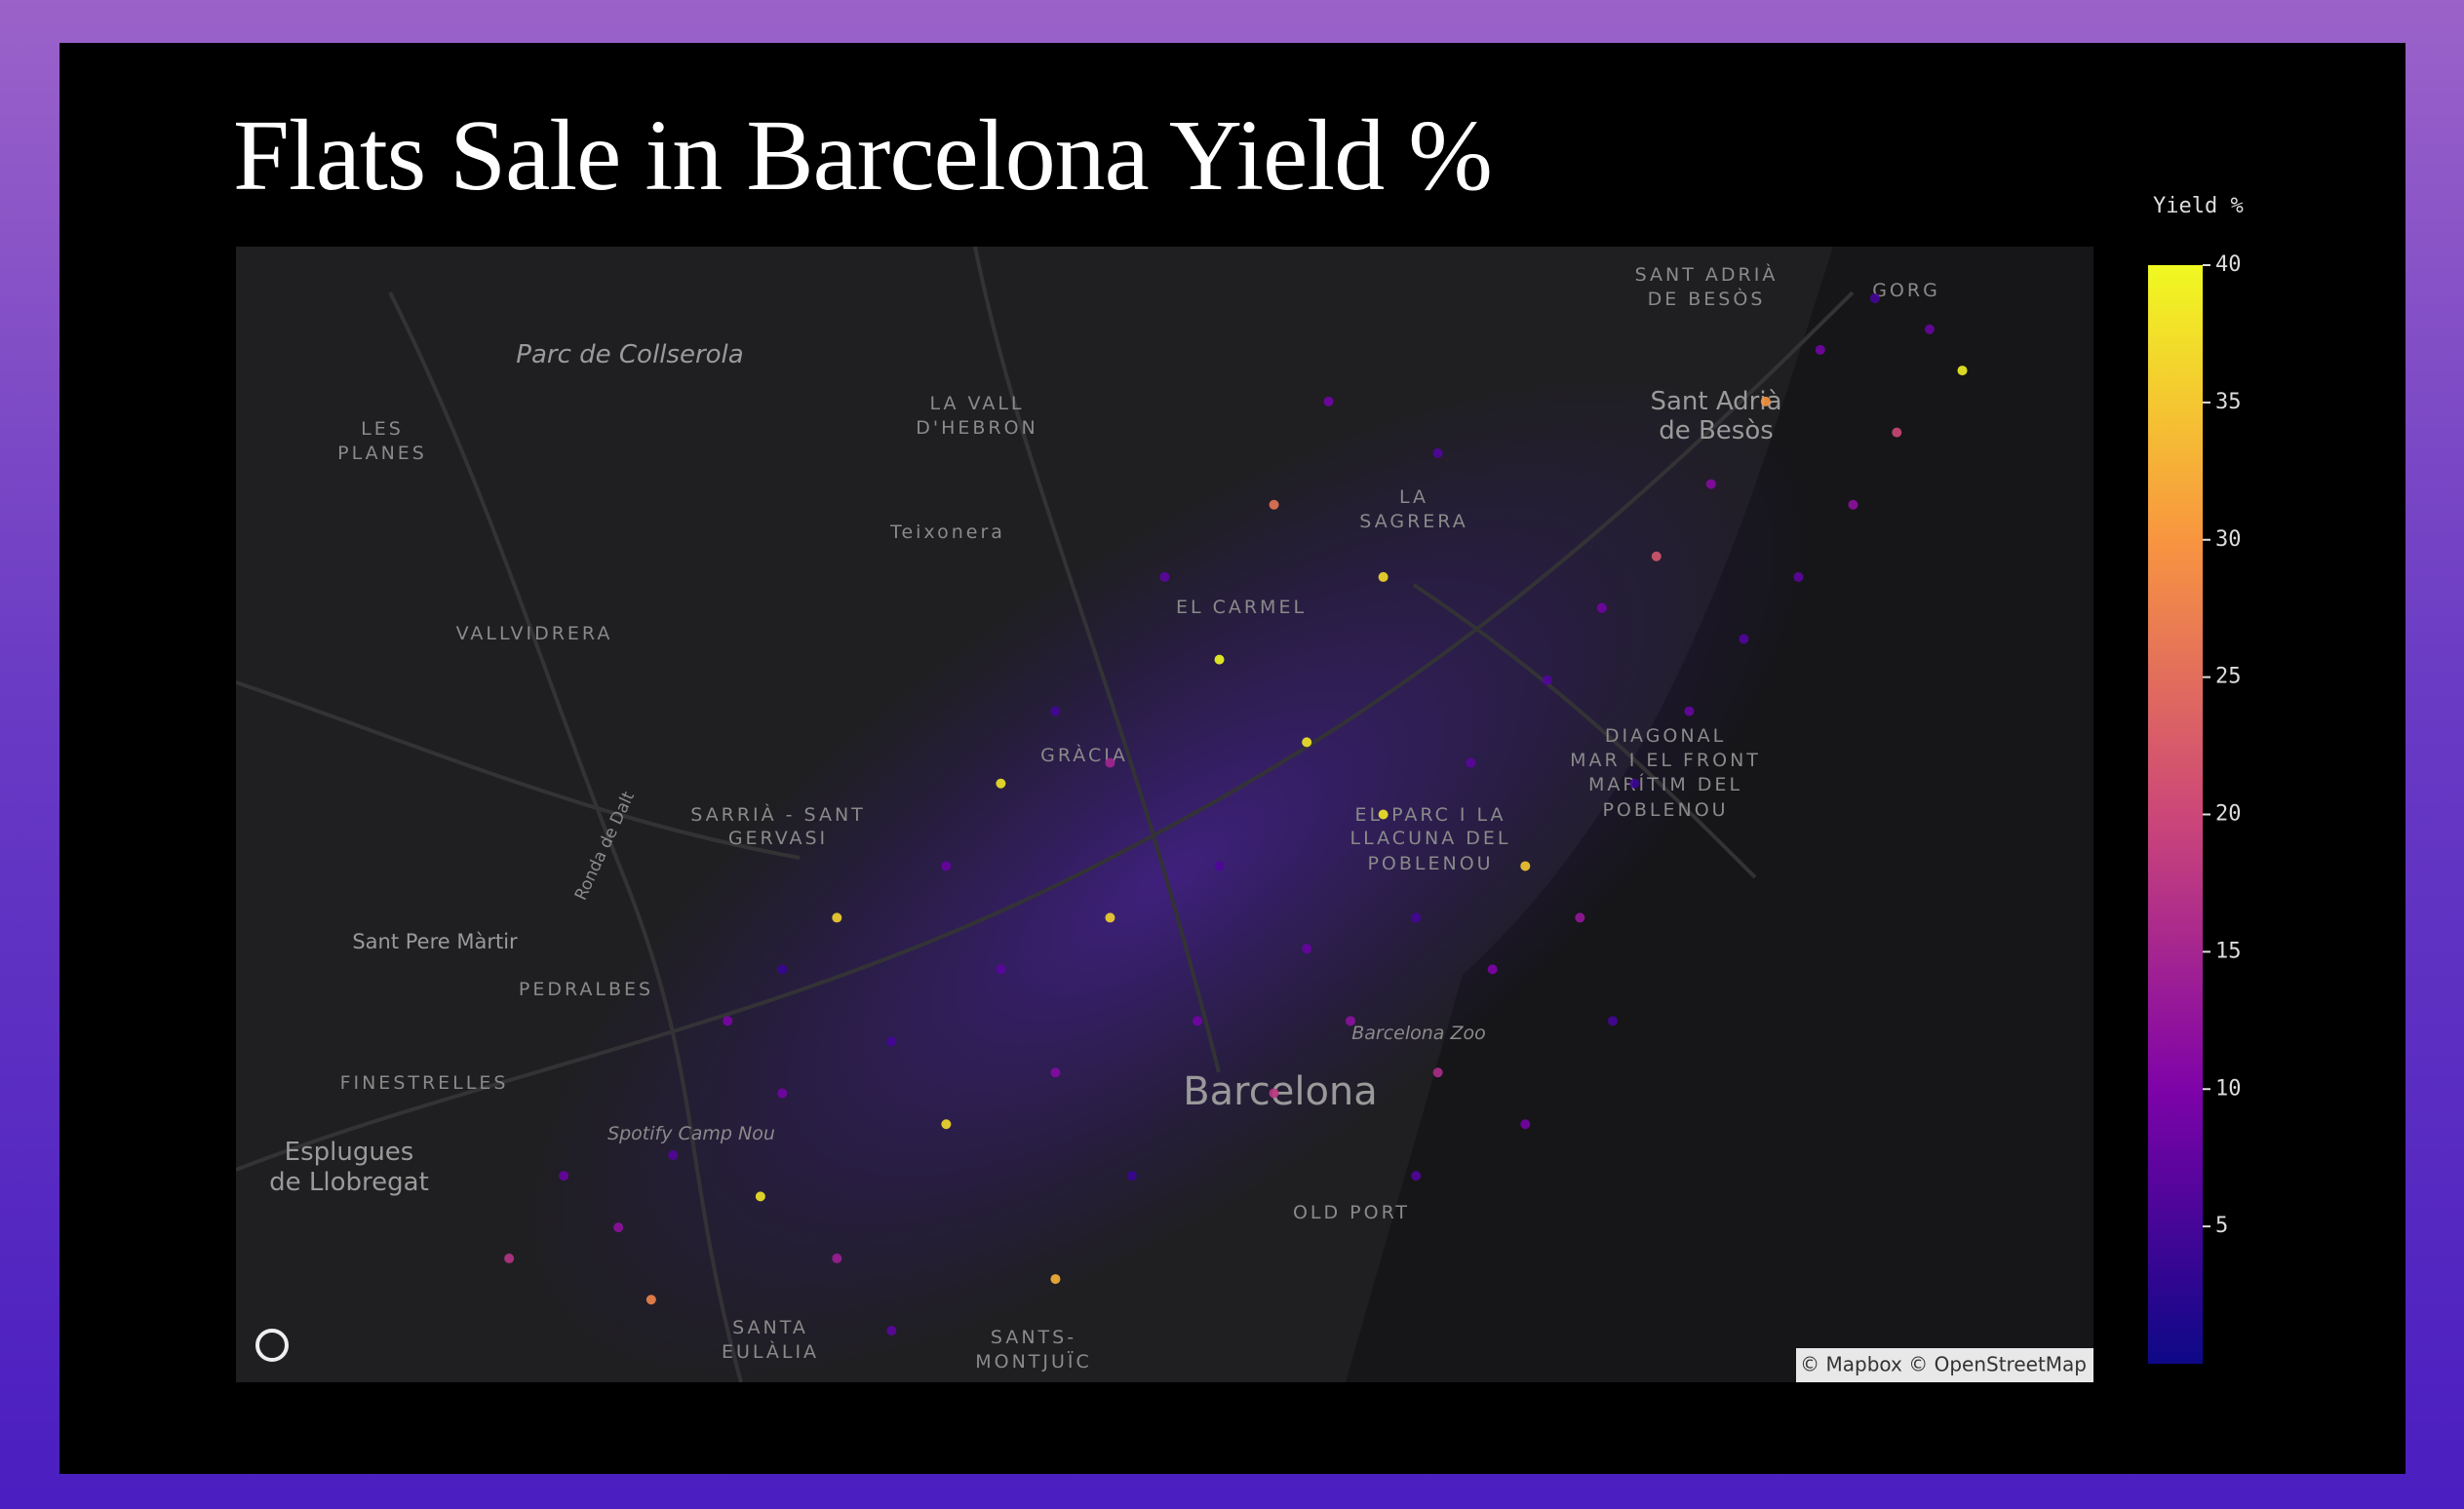  I want to click on place-label: de Besòs, so click(1717, 430).